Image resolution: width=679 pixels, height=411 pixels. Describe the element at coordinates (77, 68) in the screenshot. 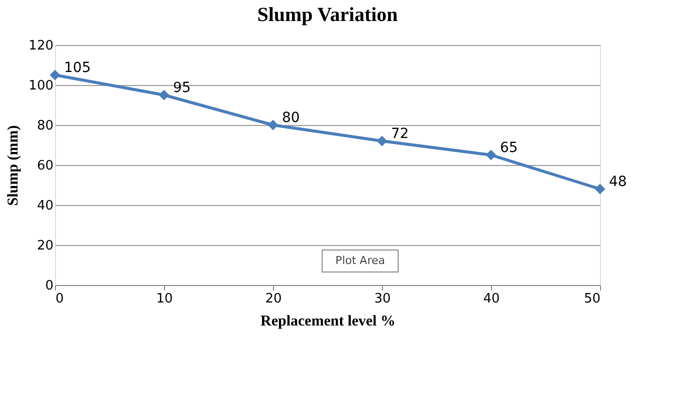

I see `data-label: 105` at that location.